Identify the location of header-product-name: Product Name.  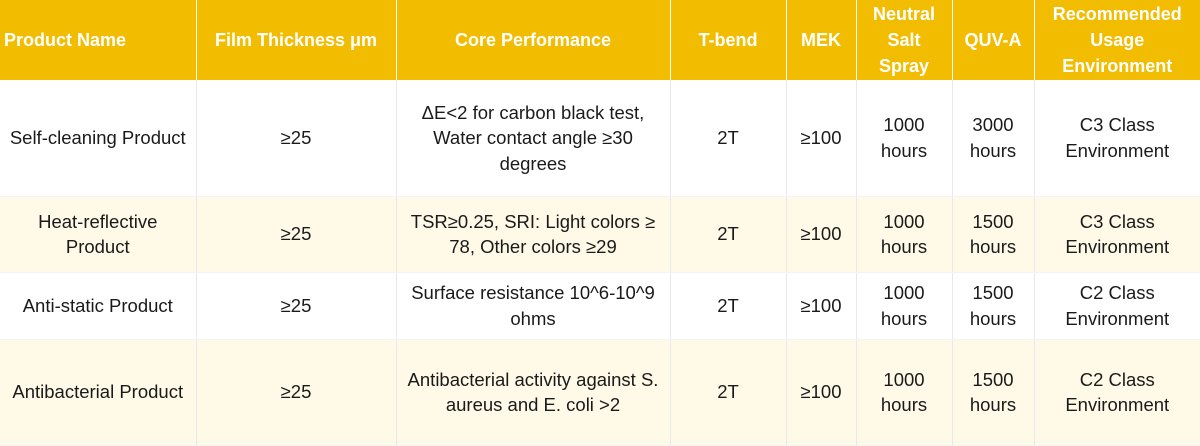
(98, 40).